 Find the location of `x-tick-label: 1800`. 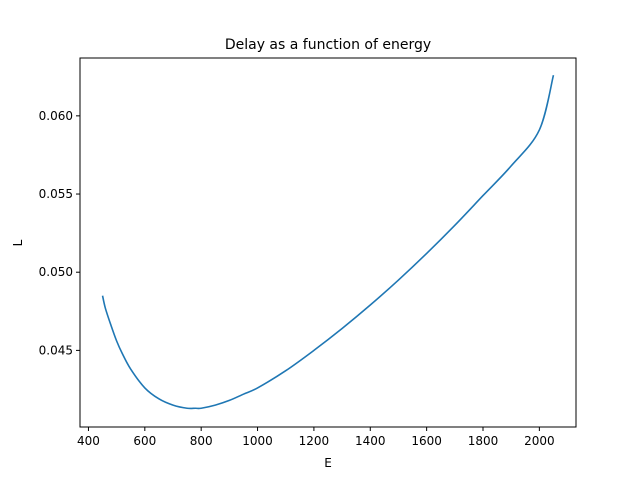

x-tick-label: 1800 is located at coordinates (483, 441).